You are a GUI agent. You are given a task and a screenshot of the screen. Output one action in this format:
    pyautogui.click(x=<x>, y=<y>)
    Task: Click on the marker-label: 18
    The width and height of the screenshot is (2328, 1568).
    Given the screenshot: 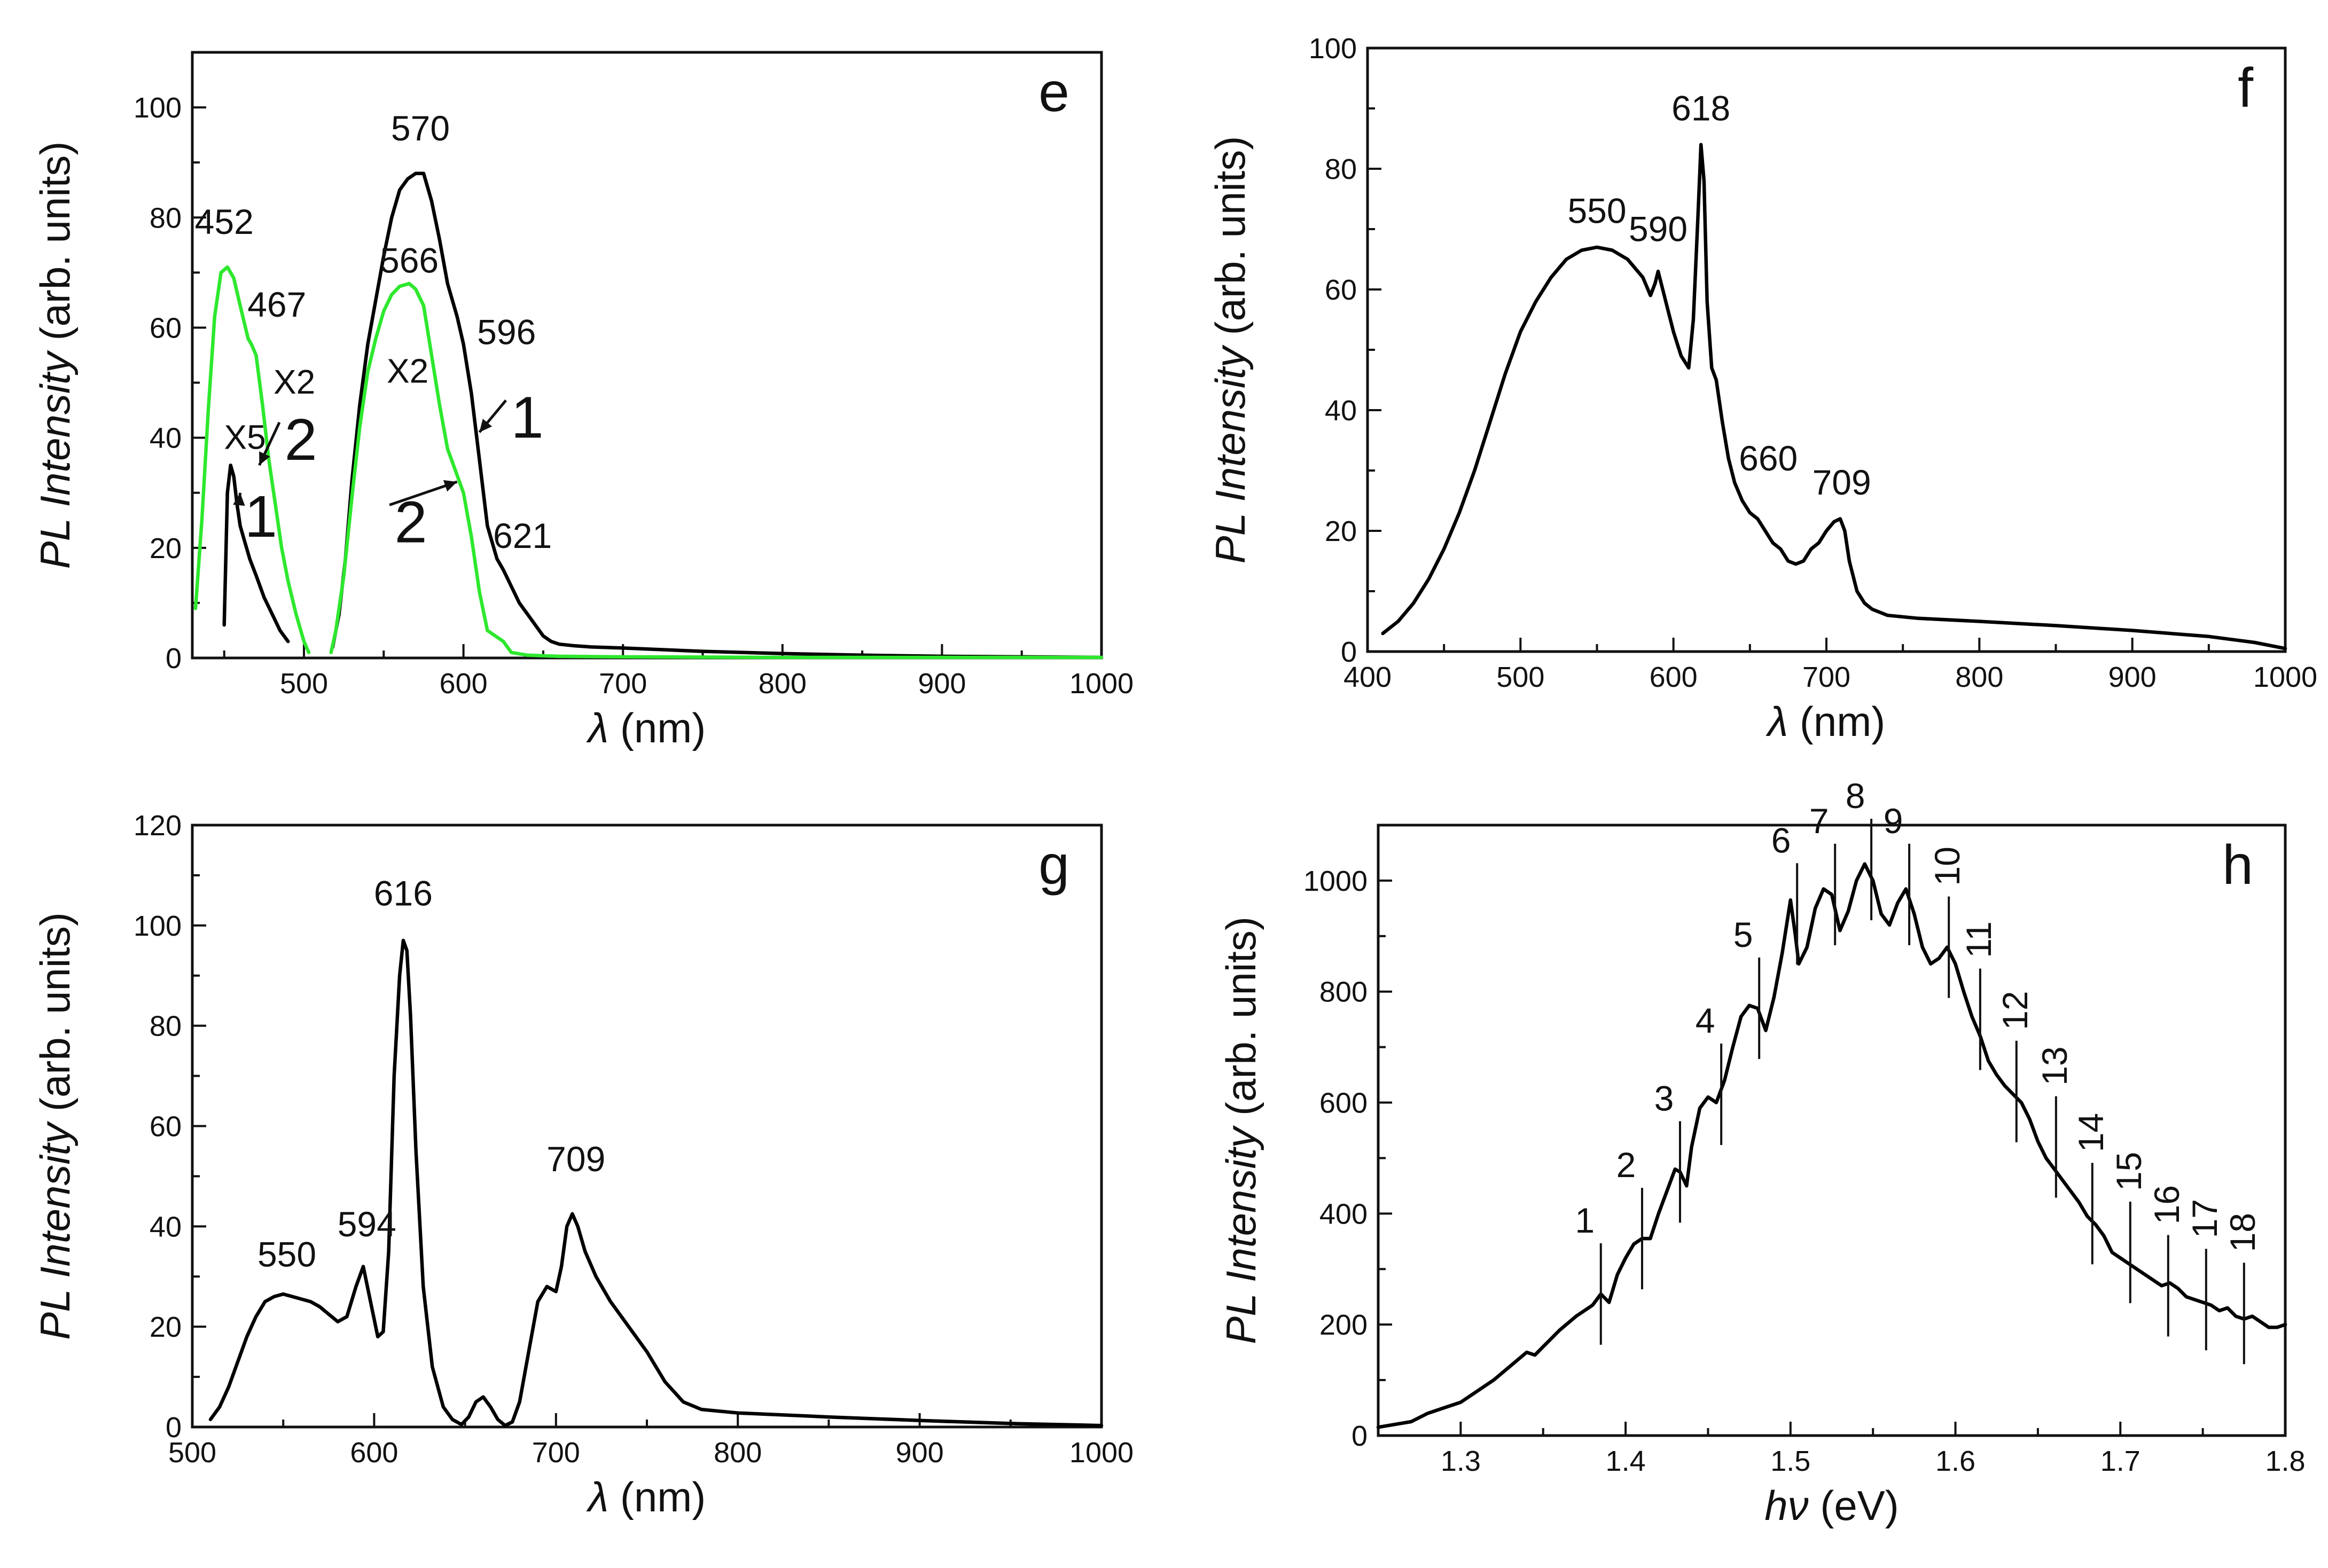 What is the action you would take?
    pyautogui.click(x=2242, y=1232)
    